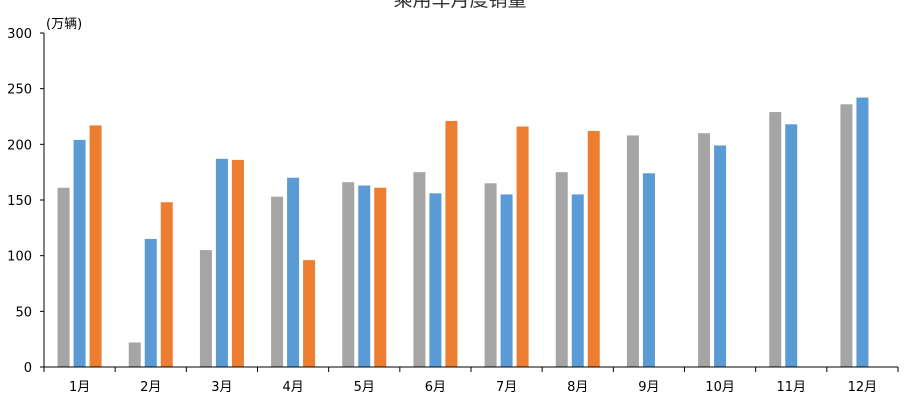  What do you see at coordinates (577, 387) in the screenshot?
I see `x-tick-label: 8月` at bounding box center [577, 387].